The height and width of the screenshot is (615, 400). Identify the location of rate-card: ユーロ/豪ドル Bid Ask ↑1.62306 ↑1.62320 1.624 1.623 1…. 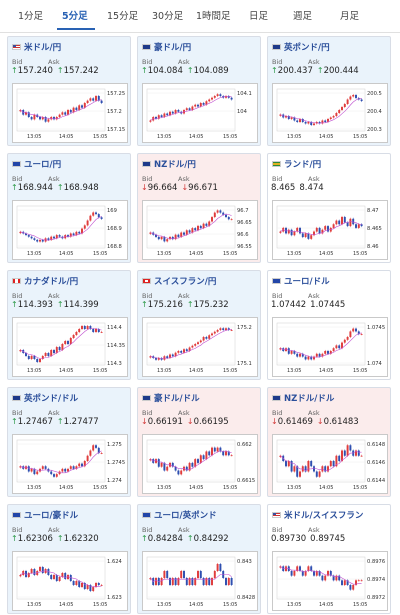
(69, 559).